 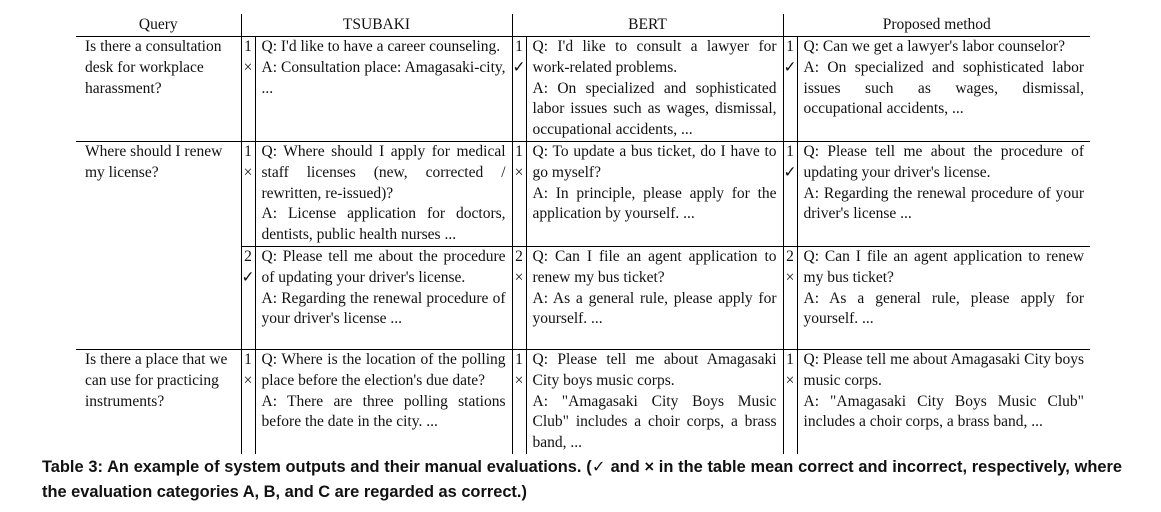 I want to click on query-cell: Where should I renew my license?, so click(x=158, y=245).